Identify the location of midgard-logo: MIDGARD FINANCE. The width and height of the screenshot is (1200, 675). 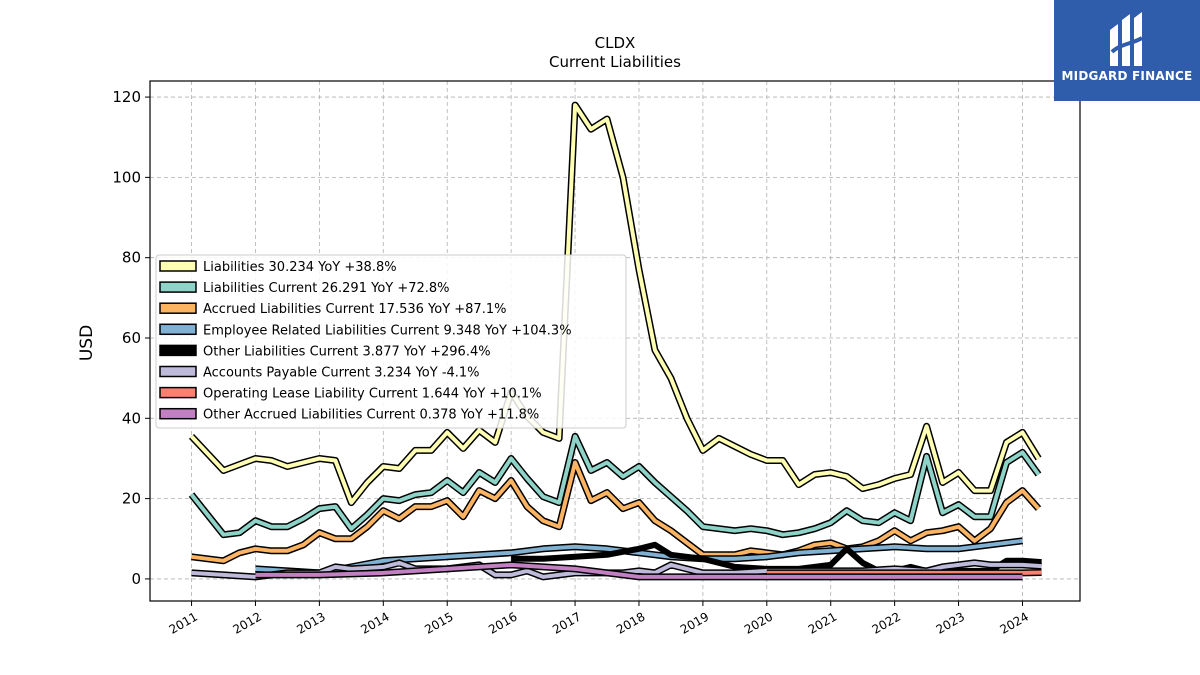
(1127, 50).